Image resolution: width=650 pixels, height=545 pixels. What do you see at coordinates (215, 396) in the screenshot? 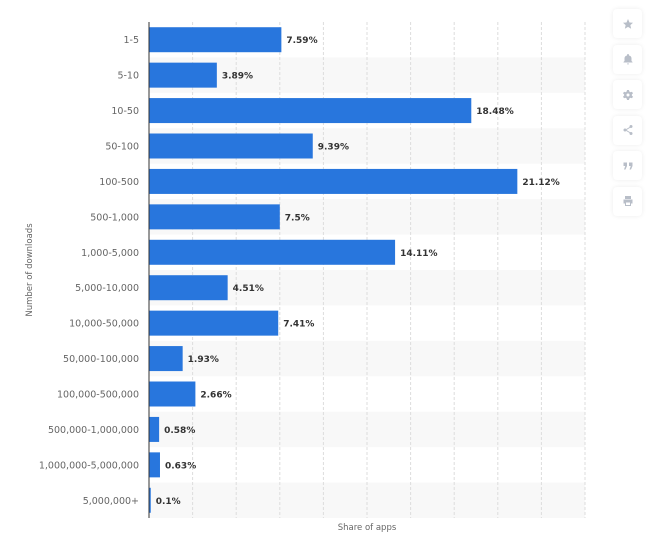
I see `data-label: 2.66%` at bounding box center [215, 396].